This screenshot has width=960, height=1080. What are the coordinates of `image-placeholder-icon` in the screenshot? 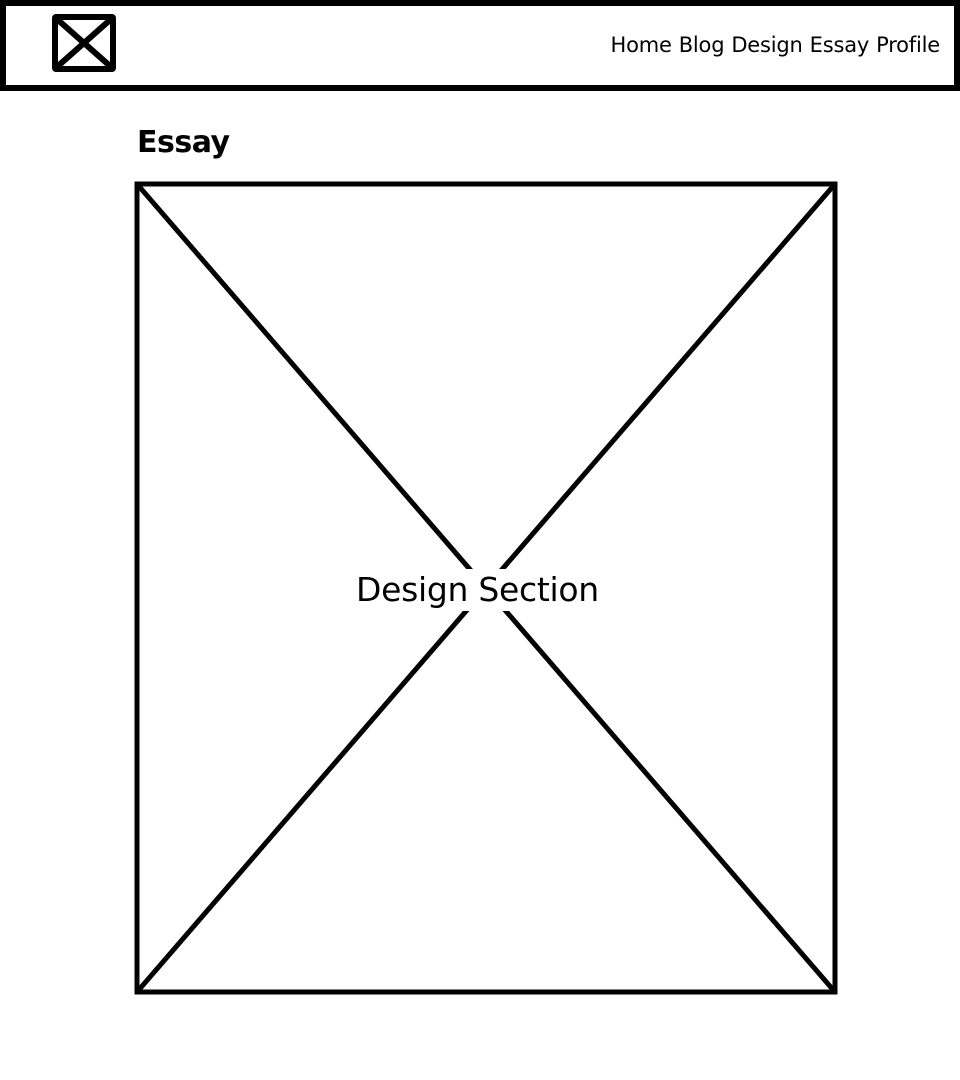 It's located at (84, 43).